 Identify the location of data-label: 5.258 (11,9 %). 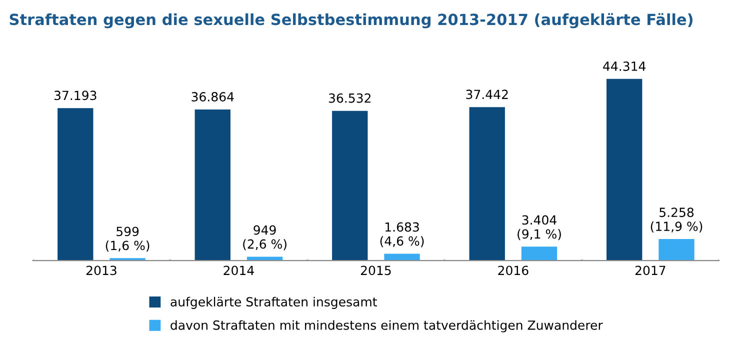
(676, 220).